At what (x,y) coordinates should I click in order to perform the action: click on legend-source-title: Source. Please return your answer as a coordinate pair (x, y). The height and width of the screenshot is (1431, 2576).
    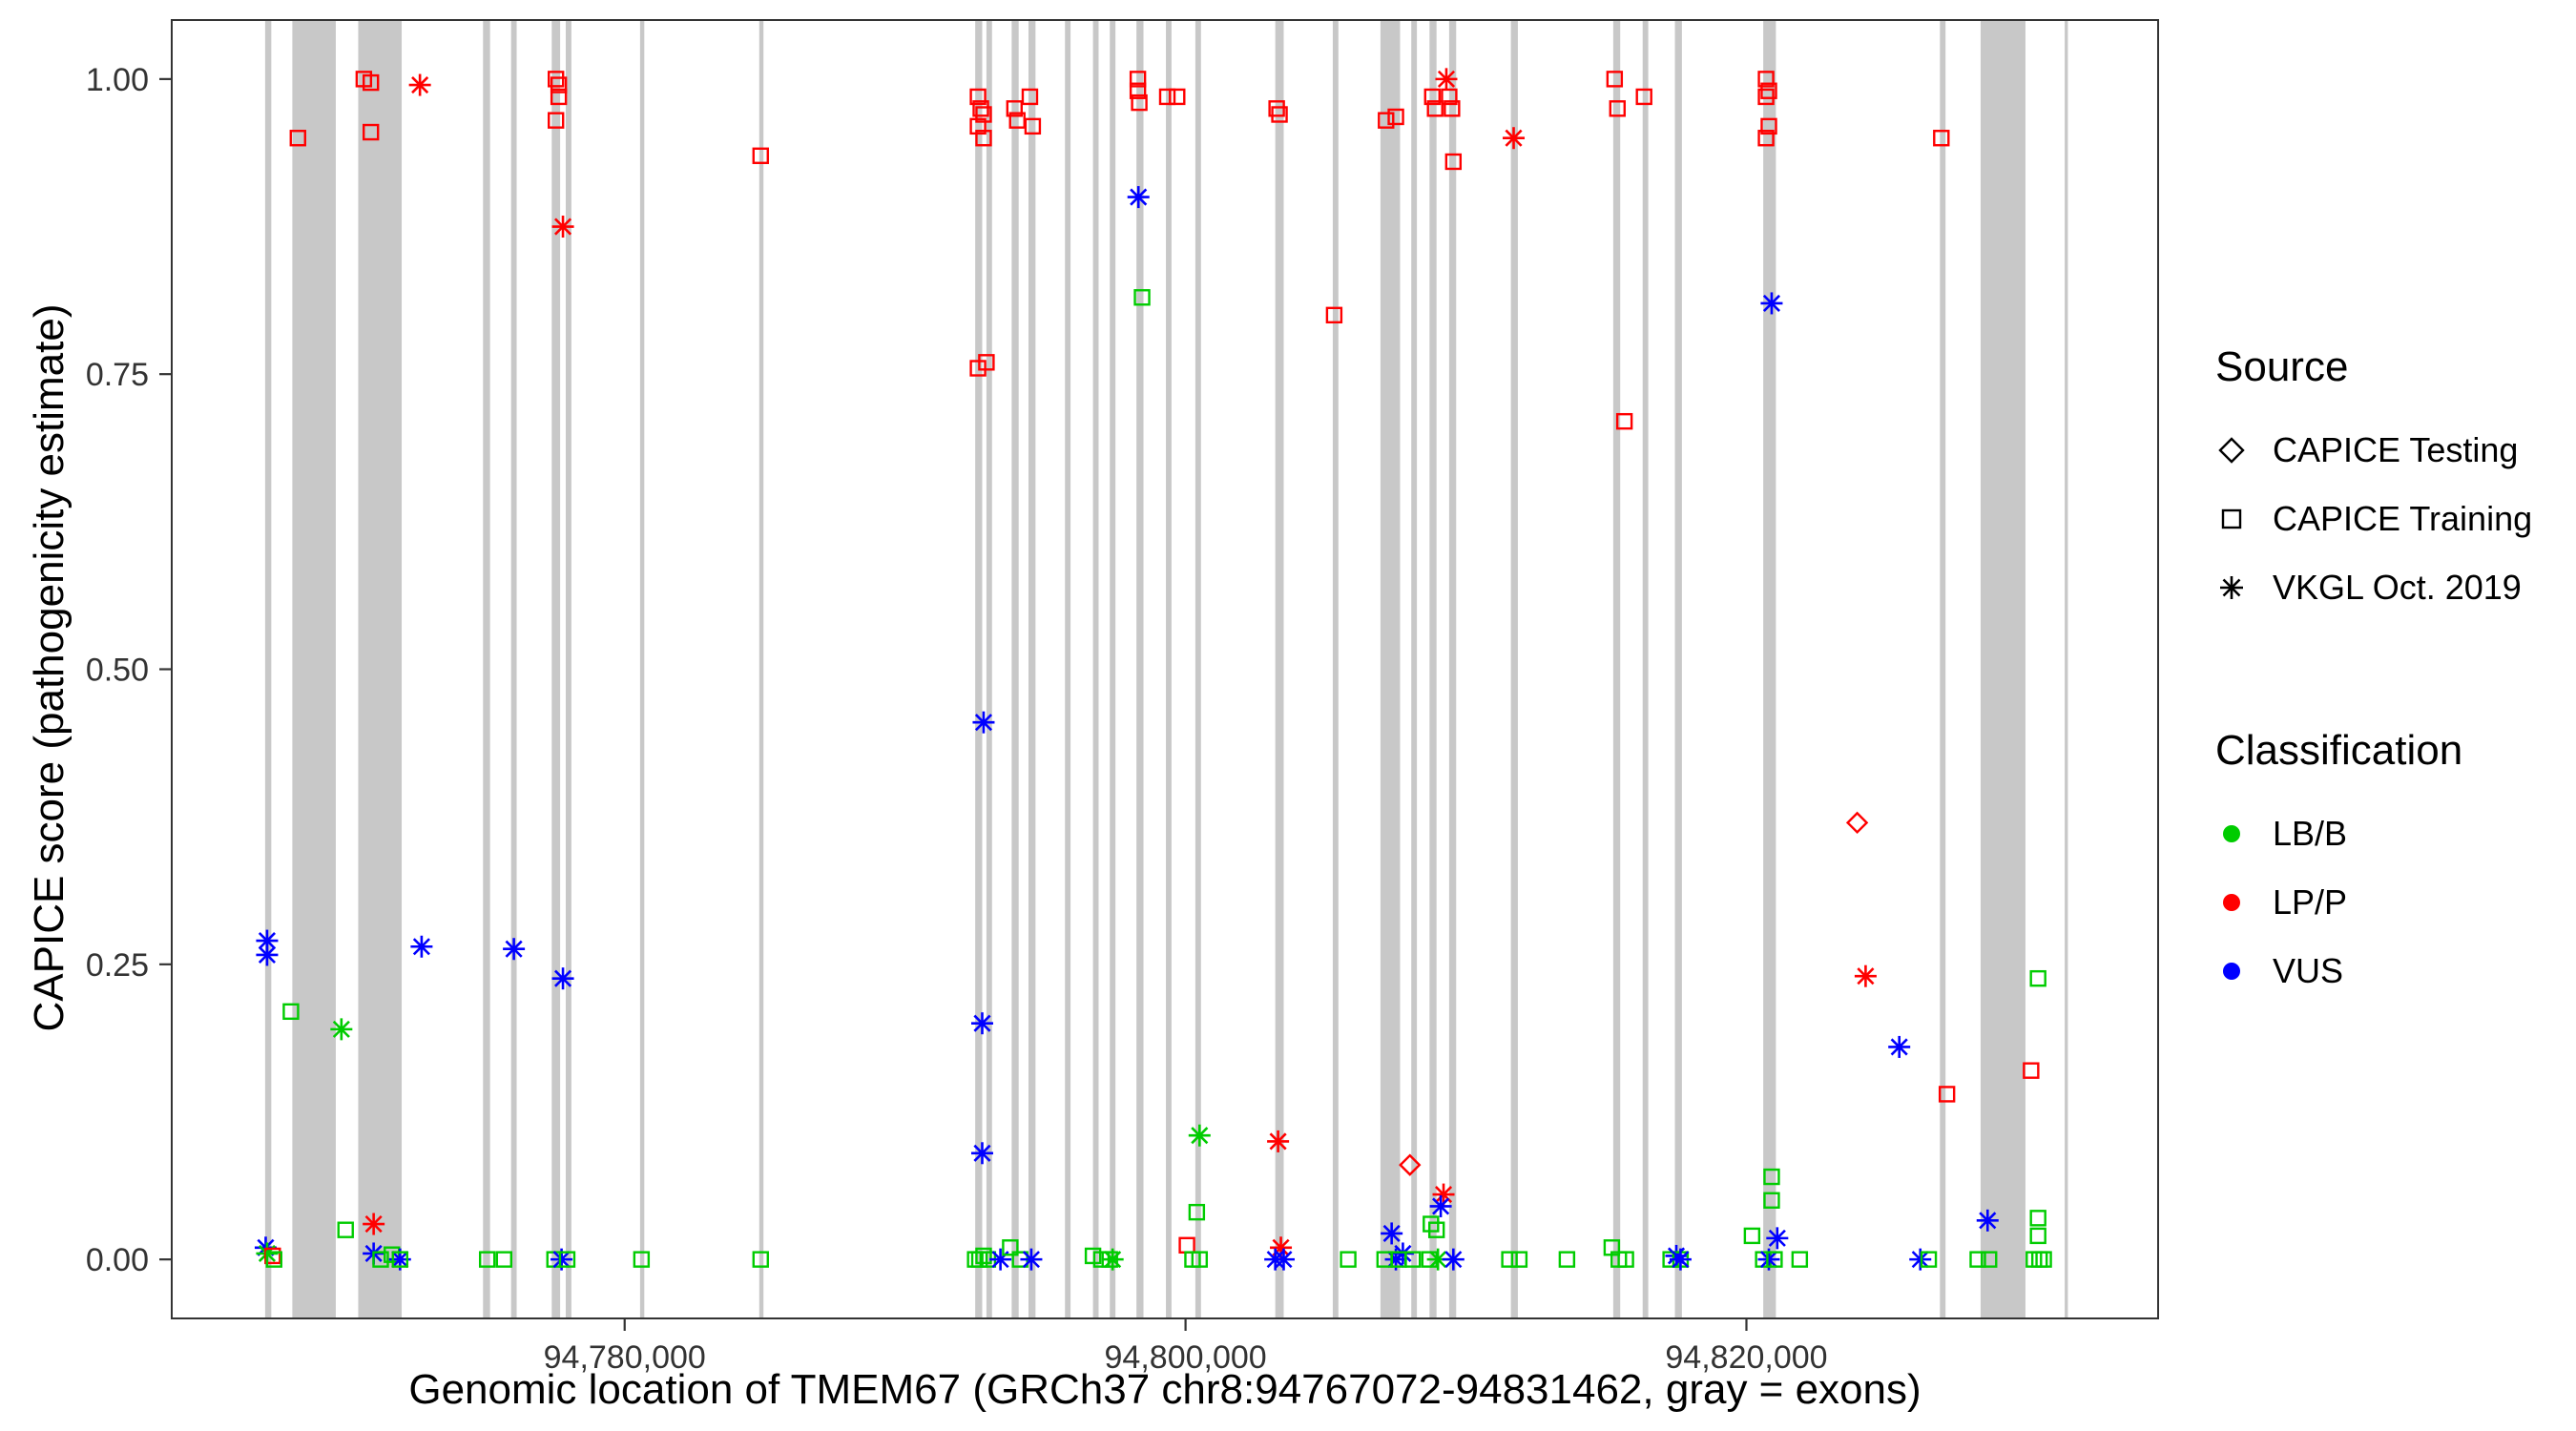
    Looking at the image, I should click on (2282, 366).